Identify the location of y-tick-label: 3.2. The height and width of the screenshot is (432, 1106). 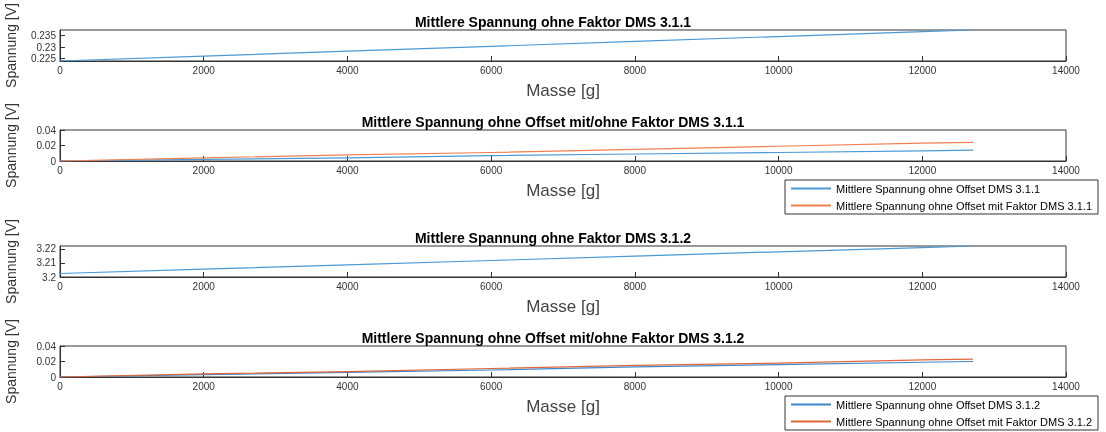
(49, 277).